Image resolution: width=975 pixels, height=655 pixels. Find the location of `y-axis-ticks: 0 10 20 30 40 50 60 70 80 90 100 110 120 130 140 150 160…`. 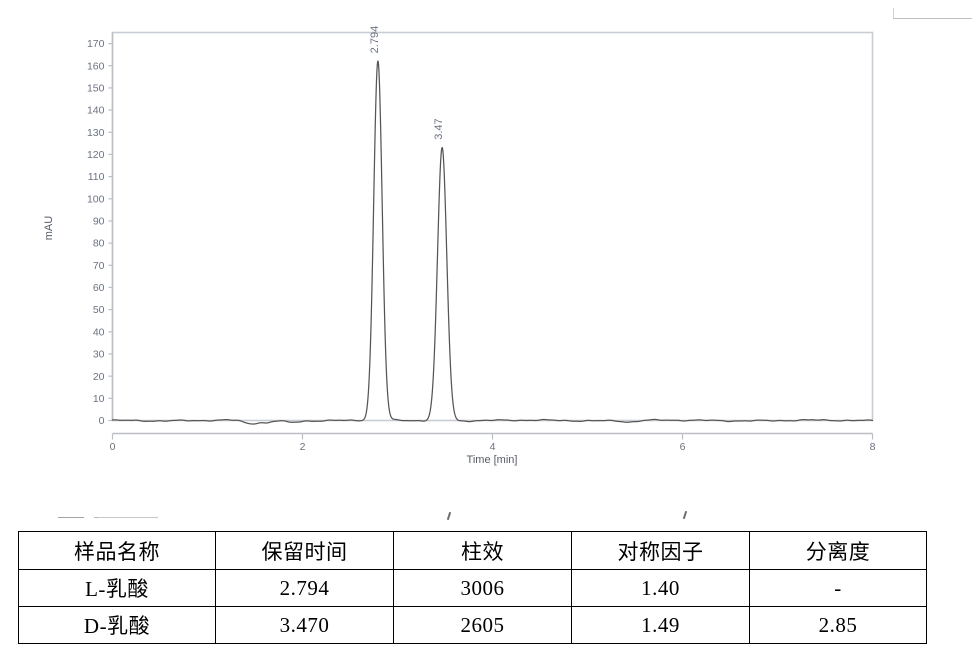

y-axis-ticks: 0 10 20 30 40 50 60 70 80 90 100 110 120 130 140 150 160… is located at coordinates (100, 232).